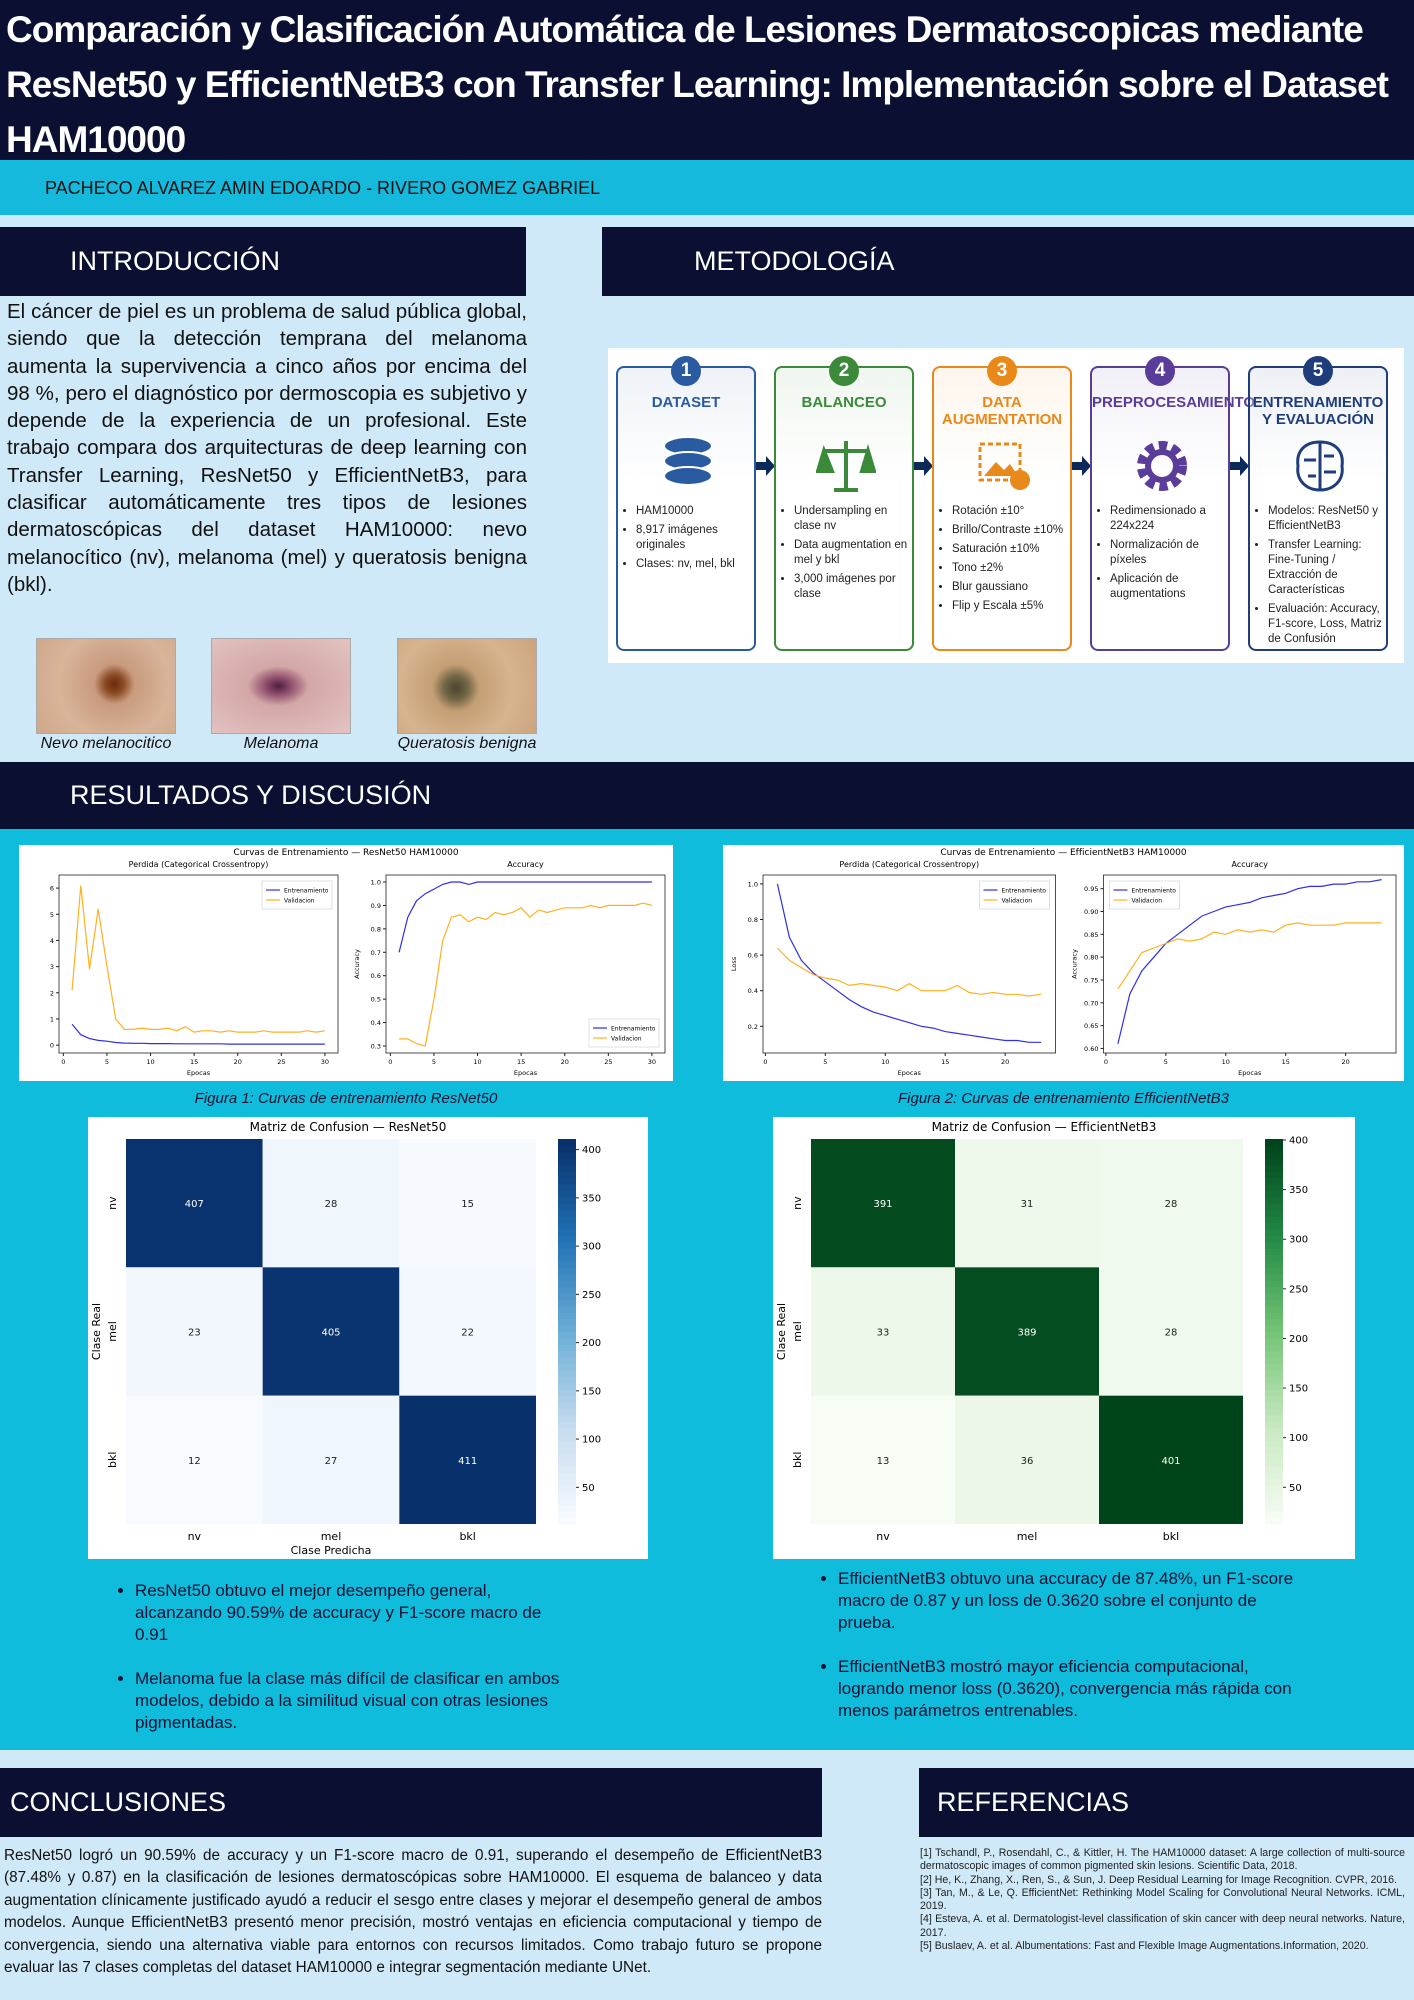 The height and width of the screenshot is (2000, 1414). Describe the element at coordinates (194, 1333) in the screenshot. I see `cell-value: 23` at that location.